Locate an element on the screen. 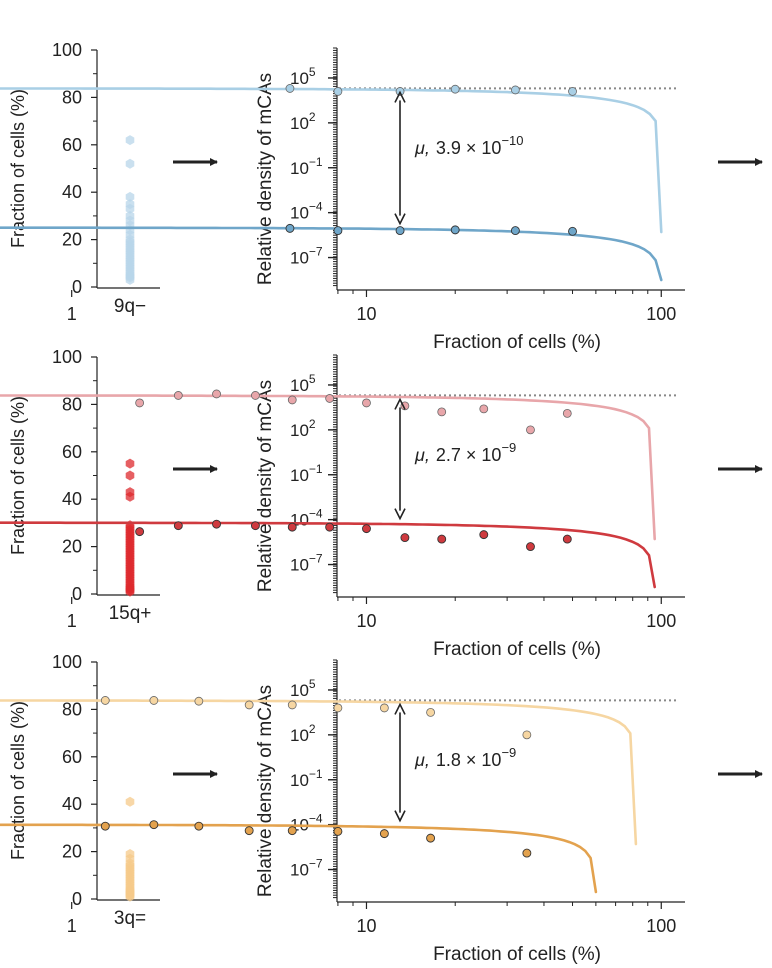  upper-curve is located at coordinates (319, 772).